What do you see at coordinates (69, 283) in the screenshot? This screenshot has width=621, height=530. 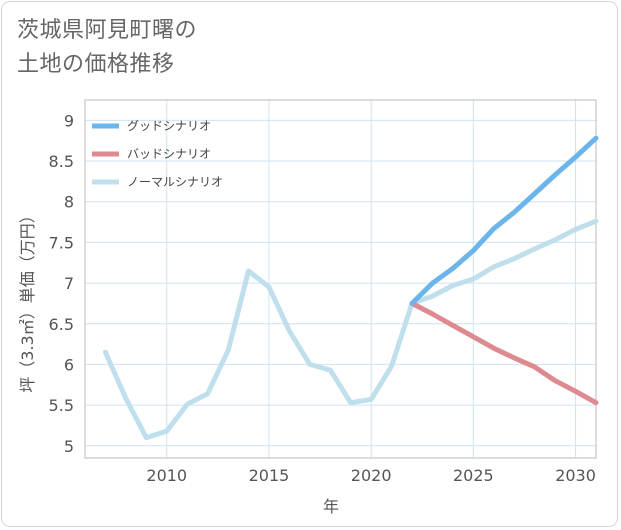 I see `y-tick-label: 7` at bounding box center [69, 283].